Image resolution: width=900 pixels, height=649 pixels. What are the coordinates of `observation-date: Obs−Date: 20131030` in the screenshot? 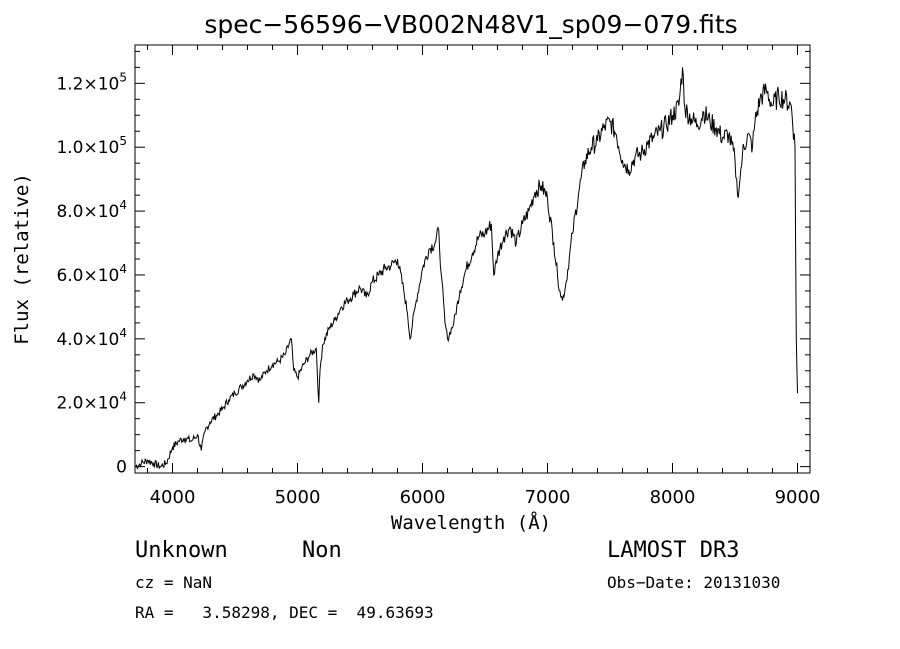 It's located at (694, 582).